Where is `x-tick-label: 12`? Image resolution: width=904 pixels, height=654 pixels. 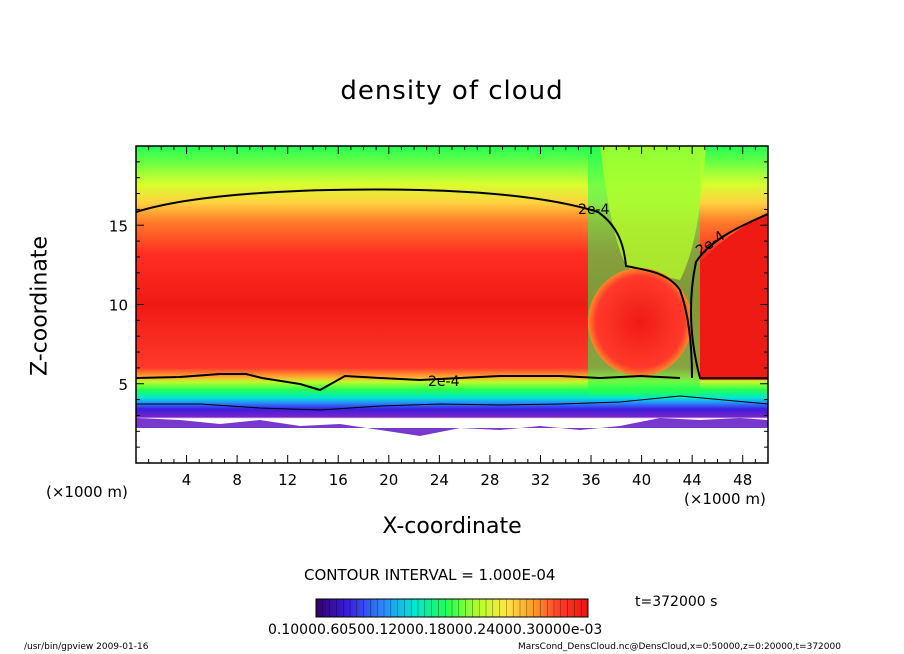
x-tick-label: 12 is located at coordinates (287, 480).